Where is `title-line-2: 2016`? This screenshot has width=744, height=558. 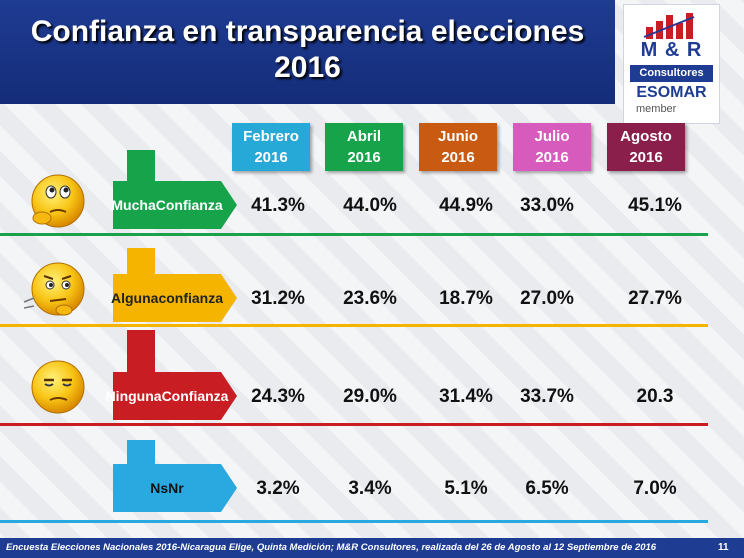
title-line-2: 2016 is located at coordinates (307, 67).